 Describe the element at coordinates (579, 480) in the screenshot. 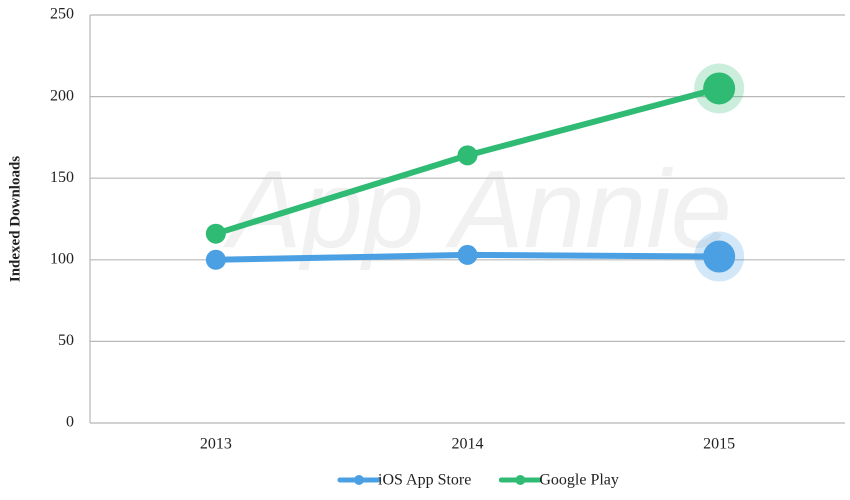

I see `legend-label: Google Play` at that location.